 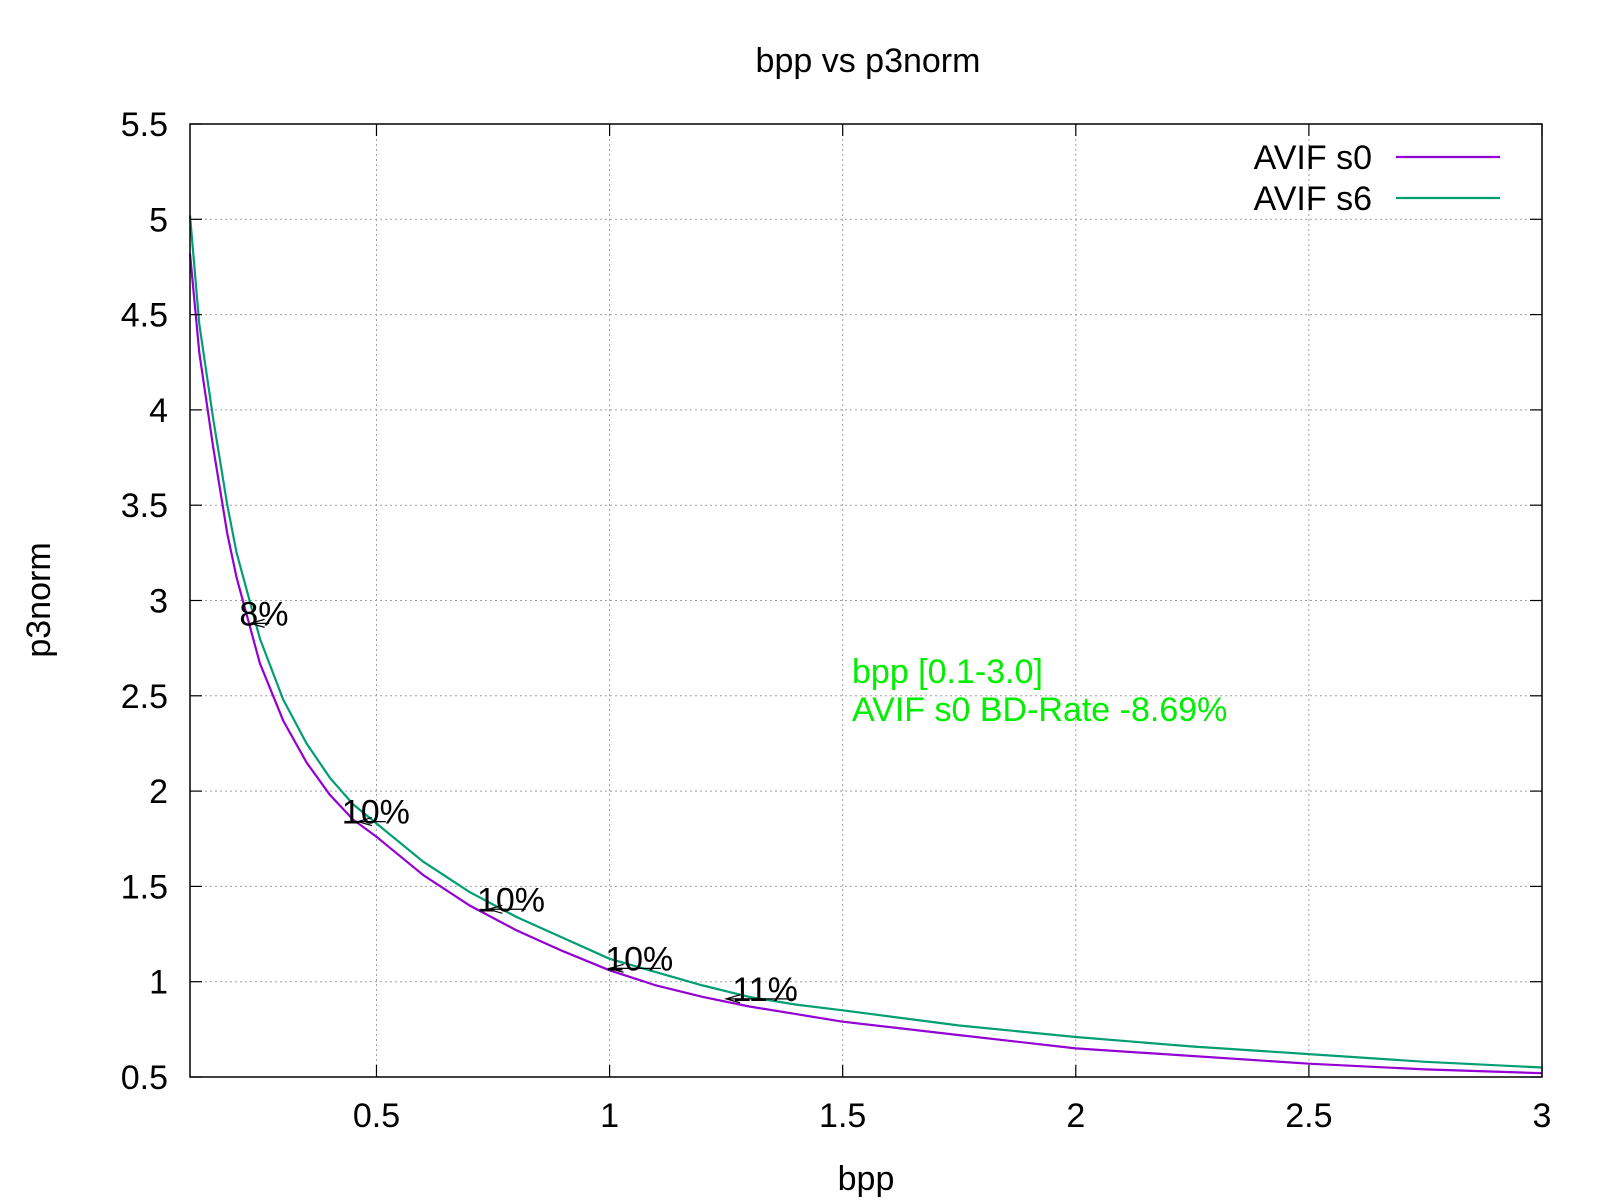 I want to click on bd-rate-note: bpp [0.1-3.0]AVIF s0 BD-Rate -8.69%, so click(x=1039, y=691).